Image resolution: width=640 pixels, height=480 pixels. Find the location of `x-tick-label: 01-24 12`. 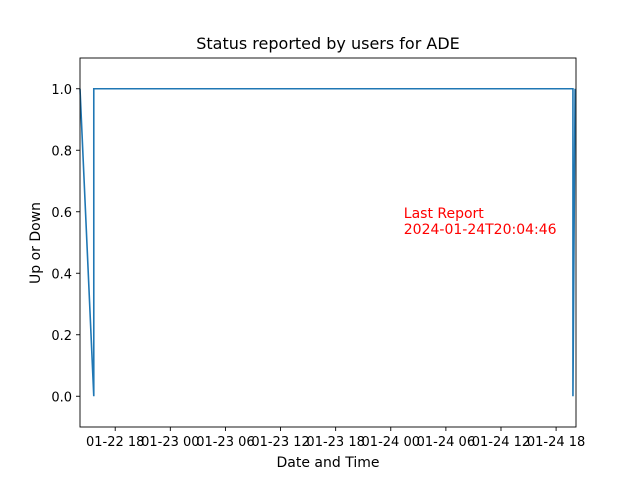

x-tick-label: 01-24 12 is located at coordinates (501, 442).